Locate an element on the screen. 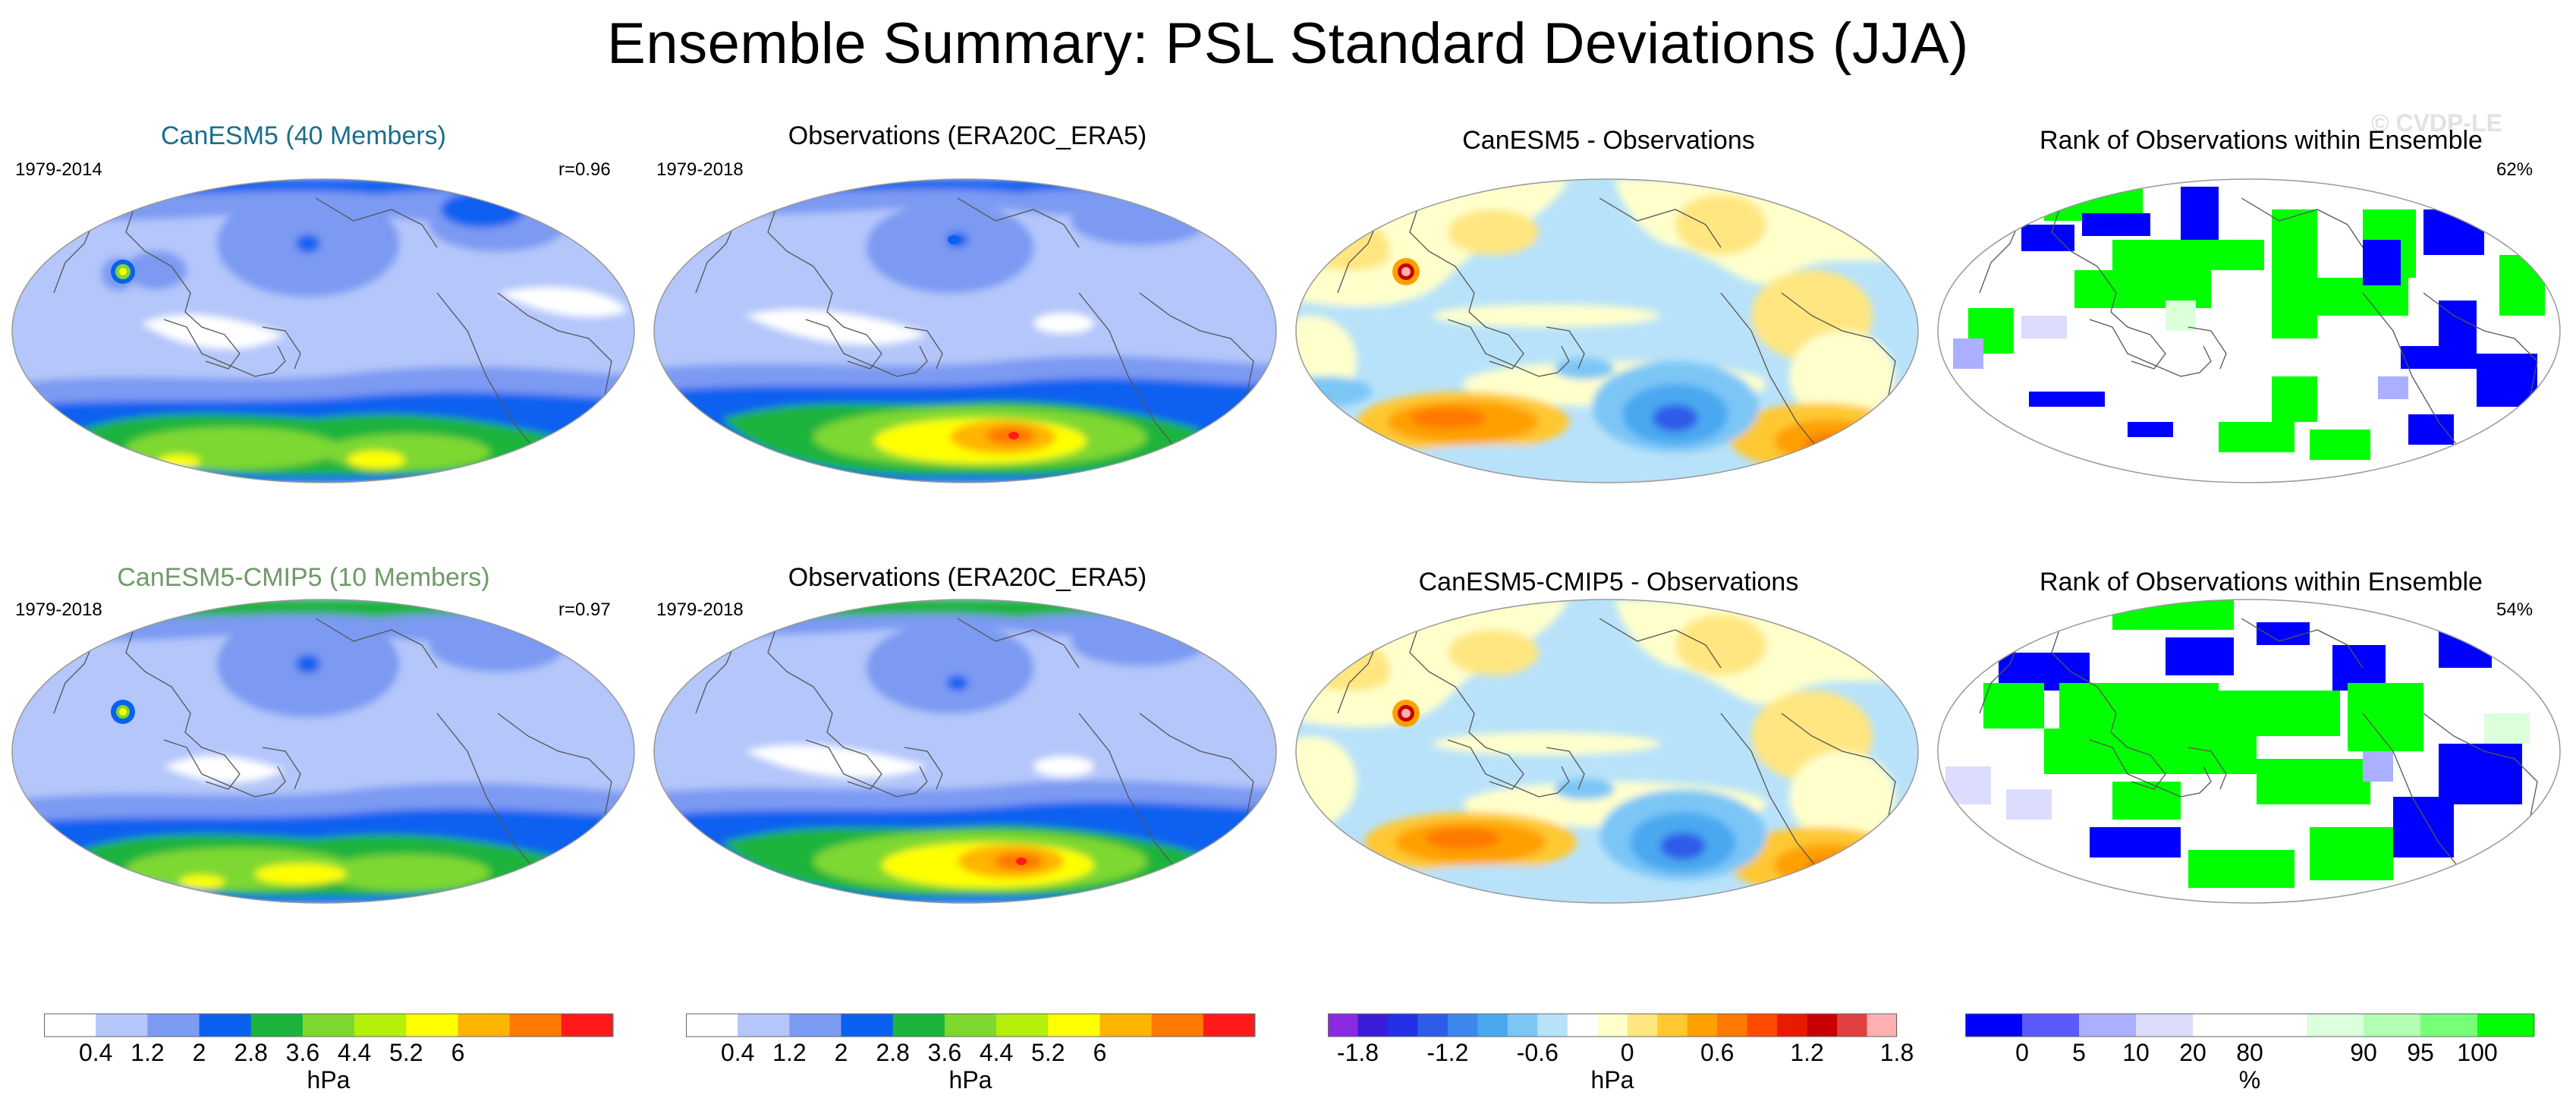 The image size is (2576, 1114). colorbar-tick-label: 10 is located at coordinates (2136, 1052).